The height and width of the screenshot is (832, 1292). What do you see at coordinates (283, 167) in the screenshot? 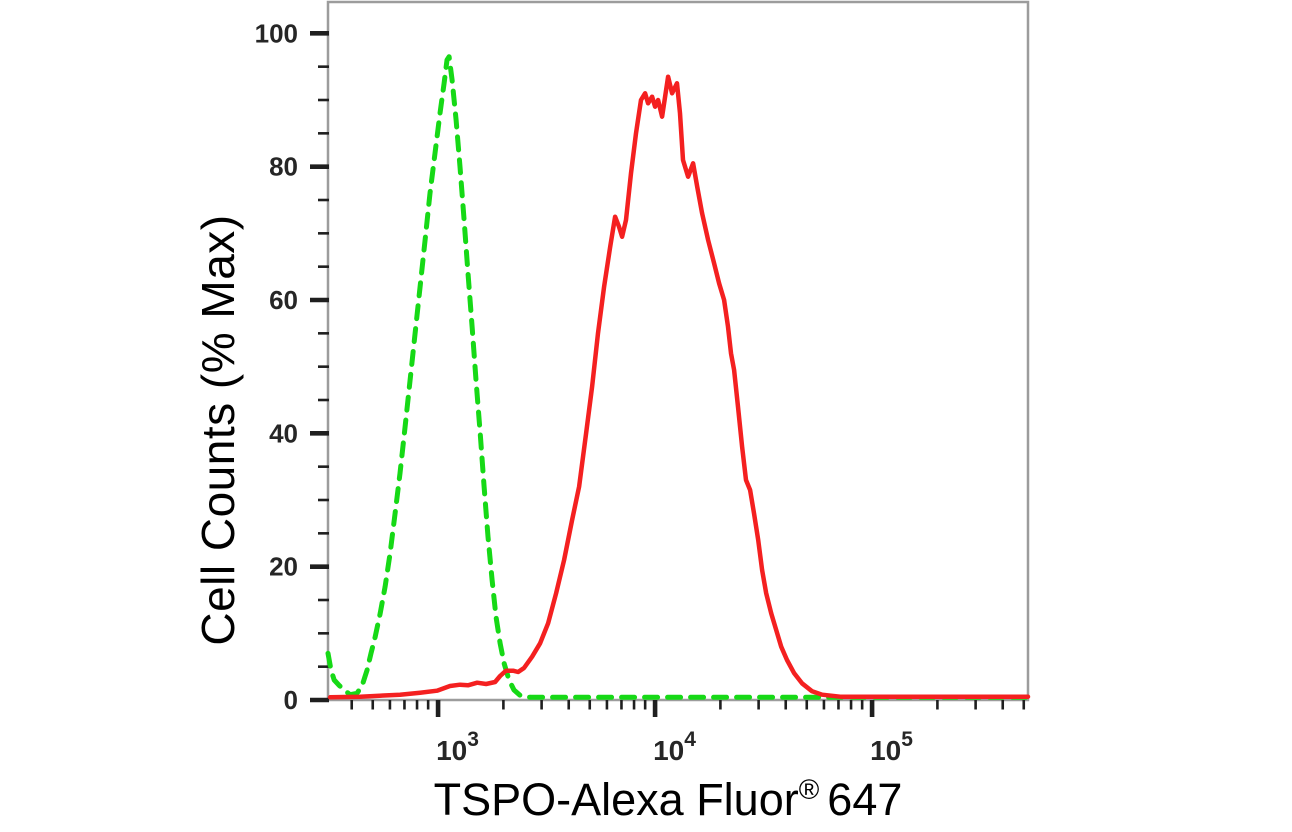
I see `y-axis-tick-label: 80` at bounding box center [283, 167].